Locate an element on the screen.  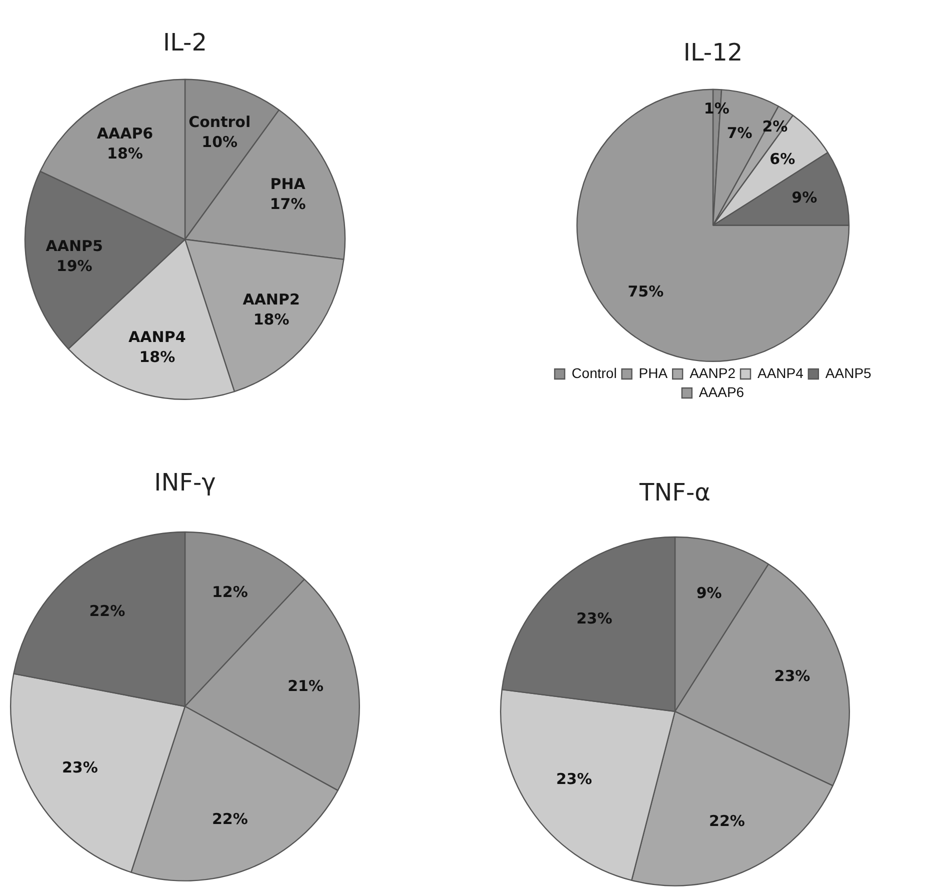
data-label: 21% is located at coordinates (306, 686).